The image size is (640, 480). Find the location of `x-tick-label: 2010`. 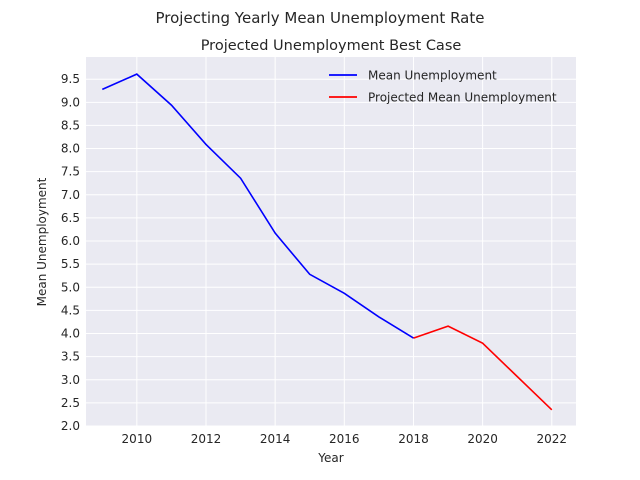

x-tick-label: 2010 is located at coordinates (137, 439).